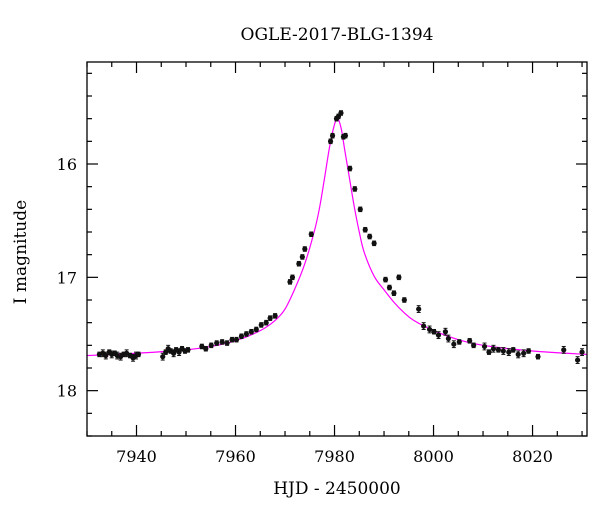 The image size is (600, 512). I want to click on y-tick-label: 18, so click(67, 391).